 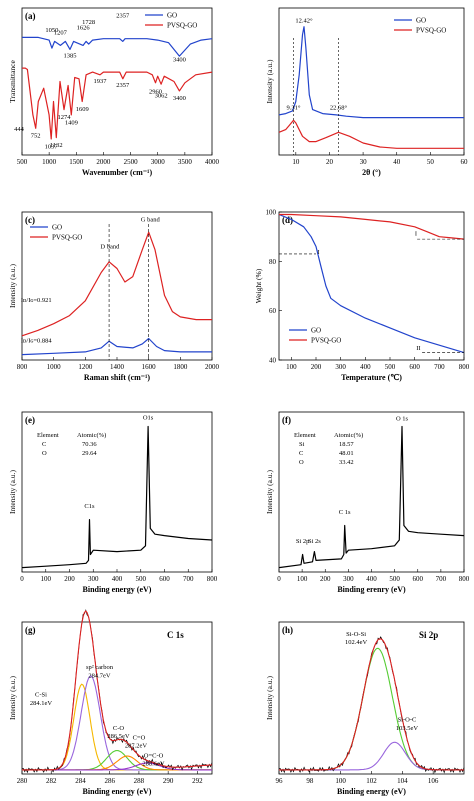 I want to click on x-tick-label: 200, so click(x=69, y=579).